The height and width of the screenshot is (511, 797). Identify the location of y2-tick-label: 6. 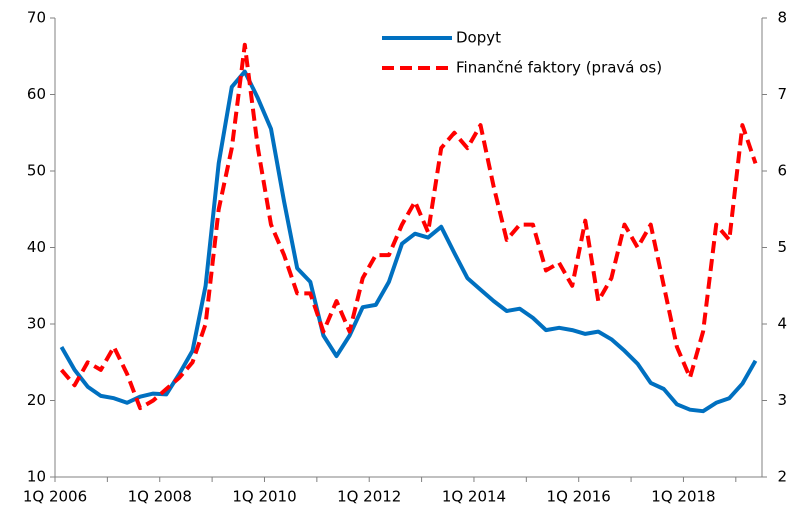
(782, 171).